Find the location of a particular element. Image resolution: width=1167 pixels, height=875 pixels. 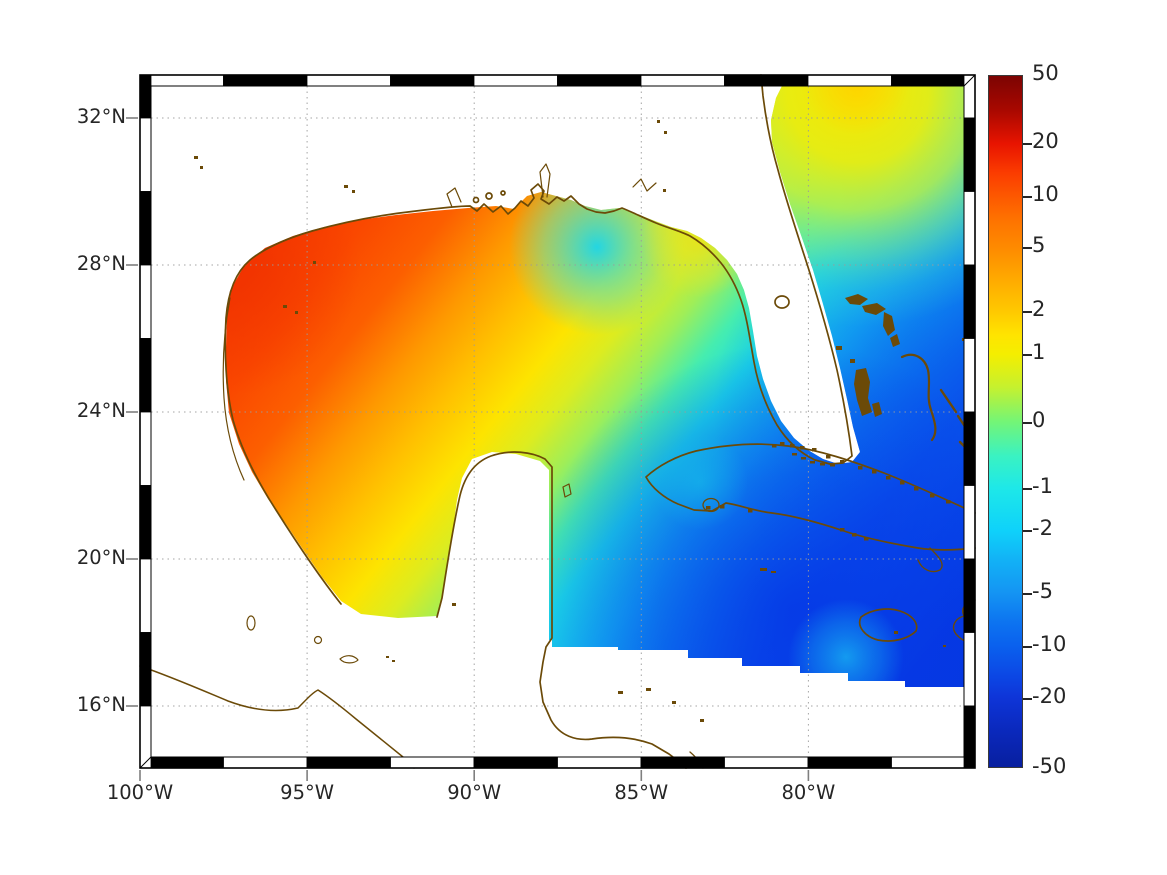

lagoon-arc is located at coordinates (349, 659).